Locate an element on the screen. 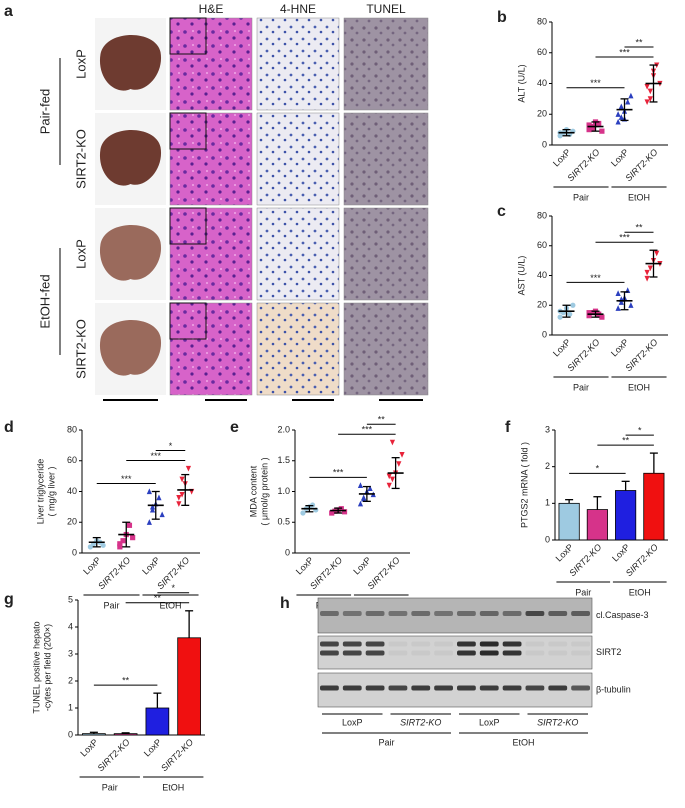 Image resolution: width=685 pixels, height=808 pixels. y-tick-label: 1.0 is located at coordinates (283, 491).